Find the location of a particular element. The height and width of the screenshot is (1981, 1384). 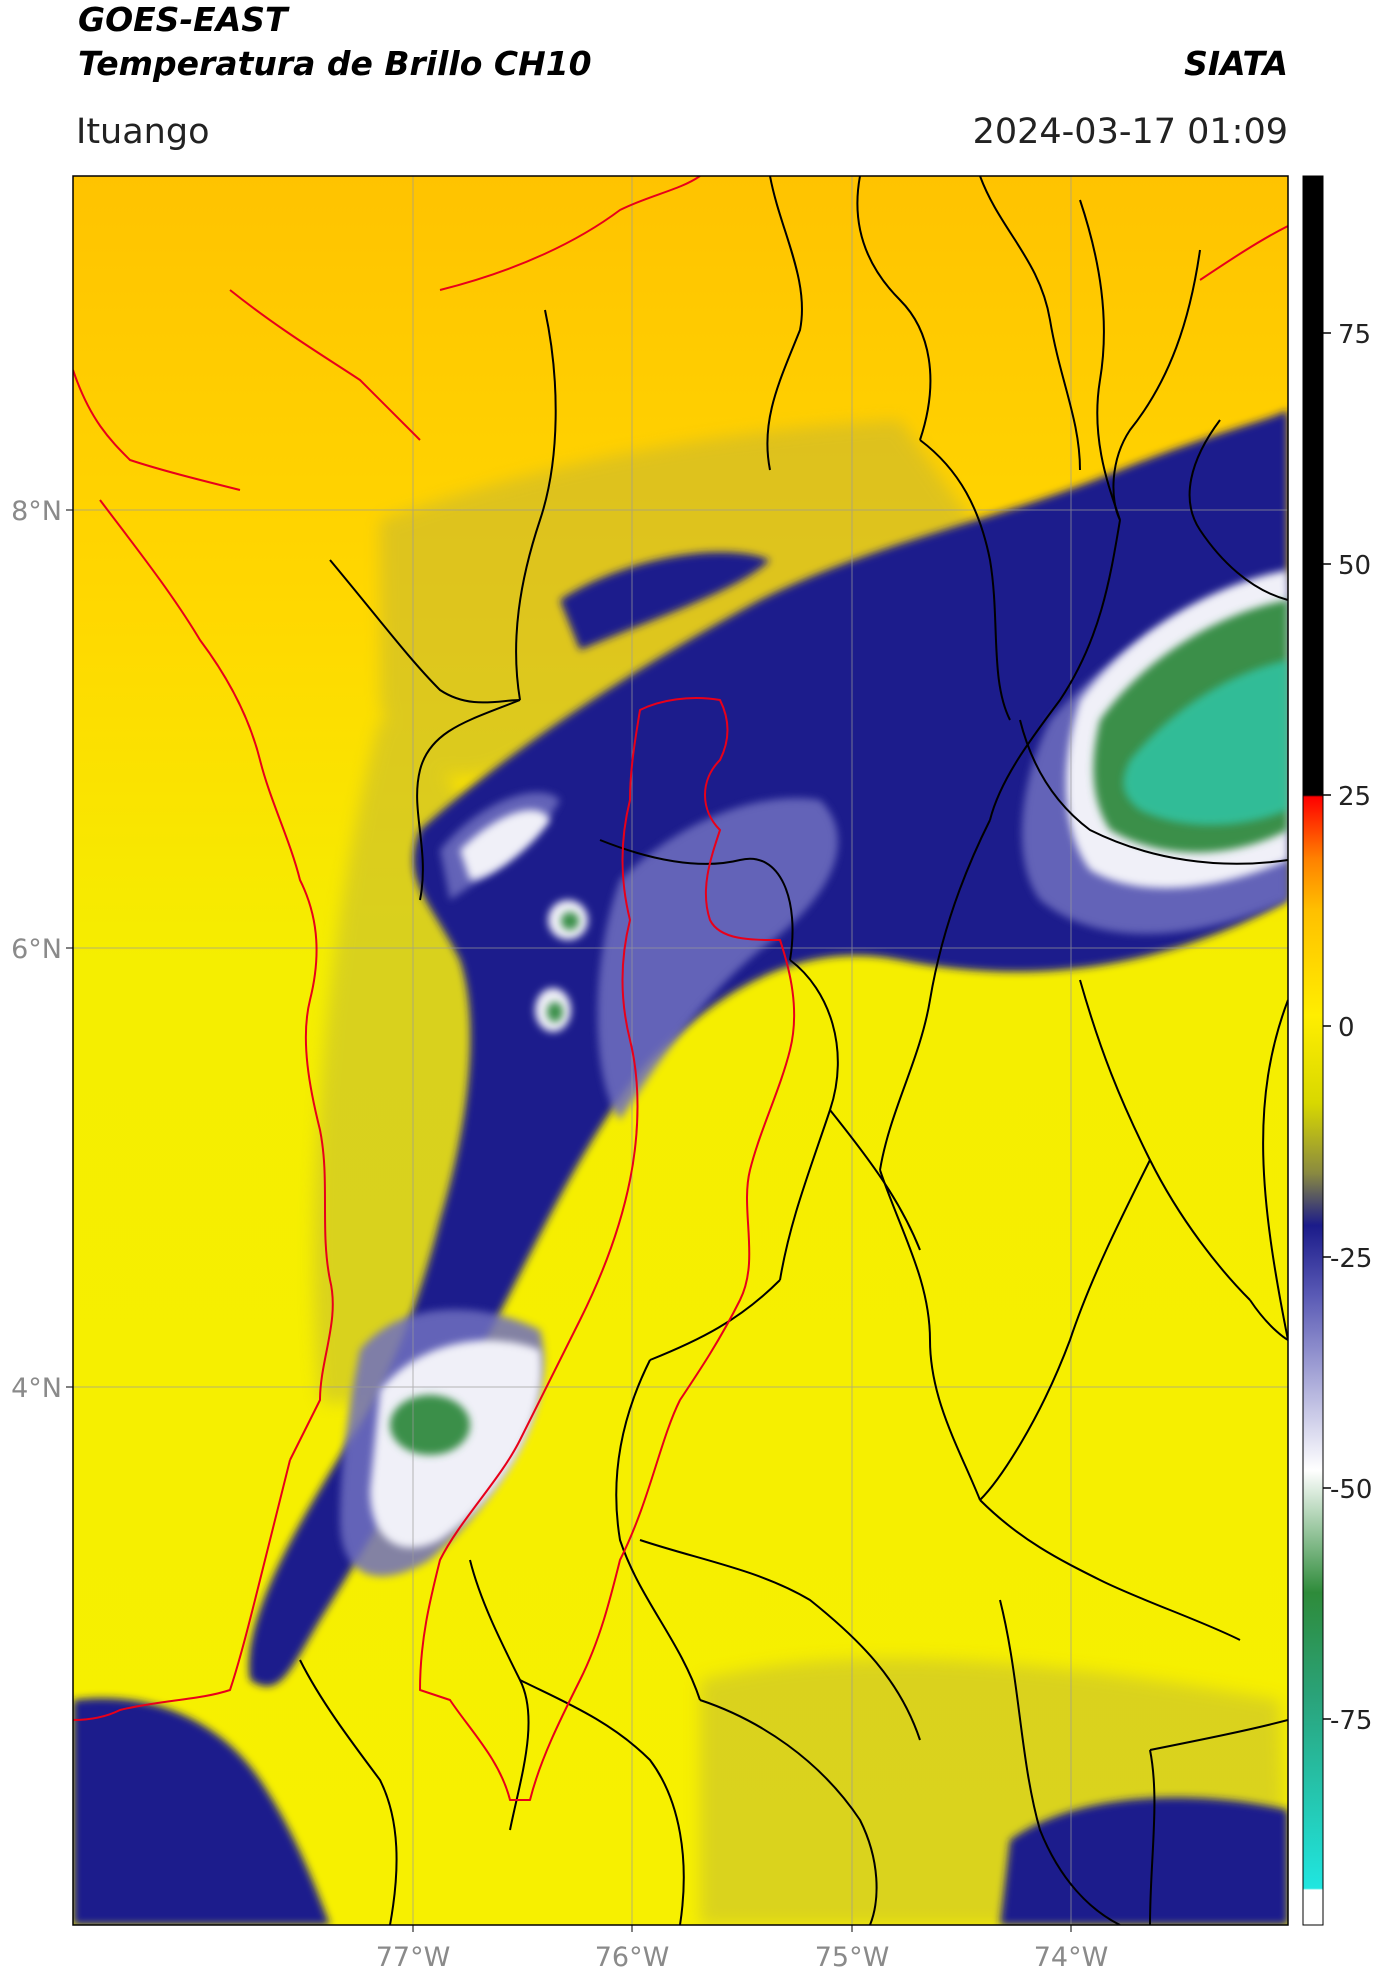

colorbar-tick: 75 is located at coordinates (1354, 335).